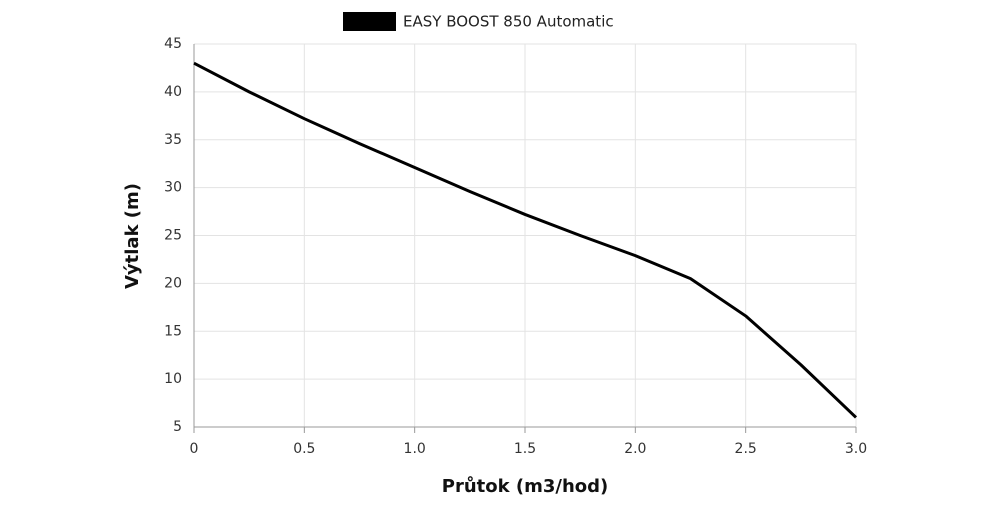  I want to click on x-tick-label: 2.0, so click(635, 449).